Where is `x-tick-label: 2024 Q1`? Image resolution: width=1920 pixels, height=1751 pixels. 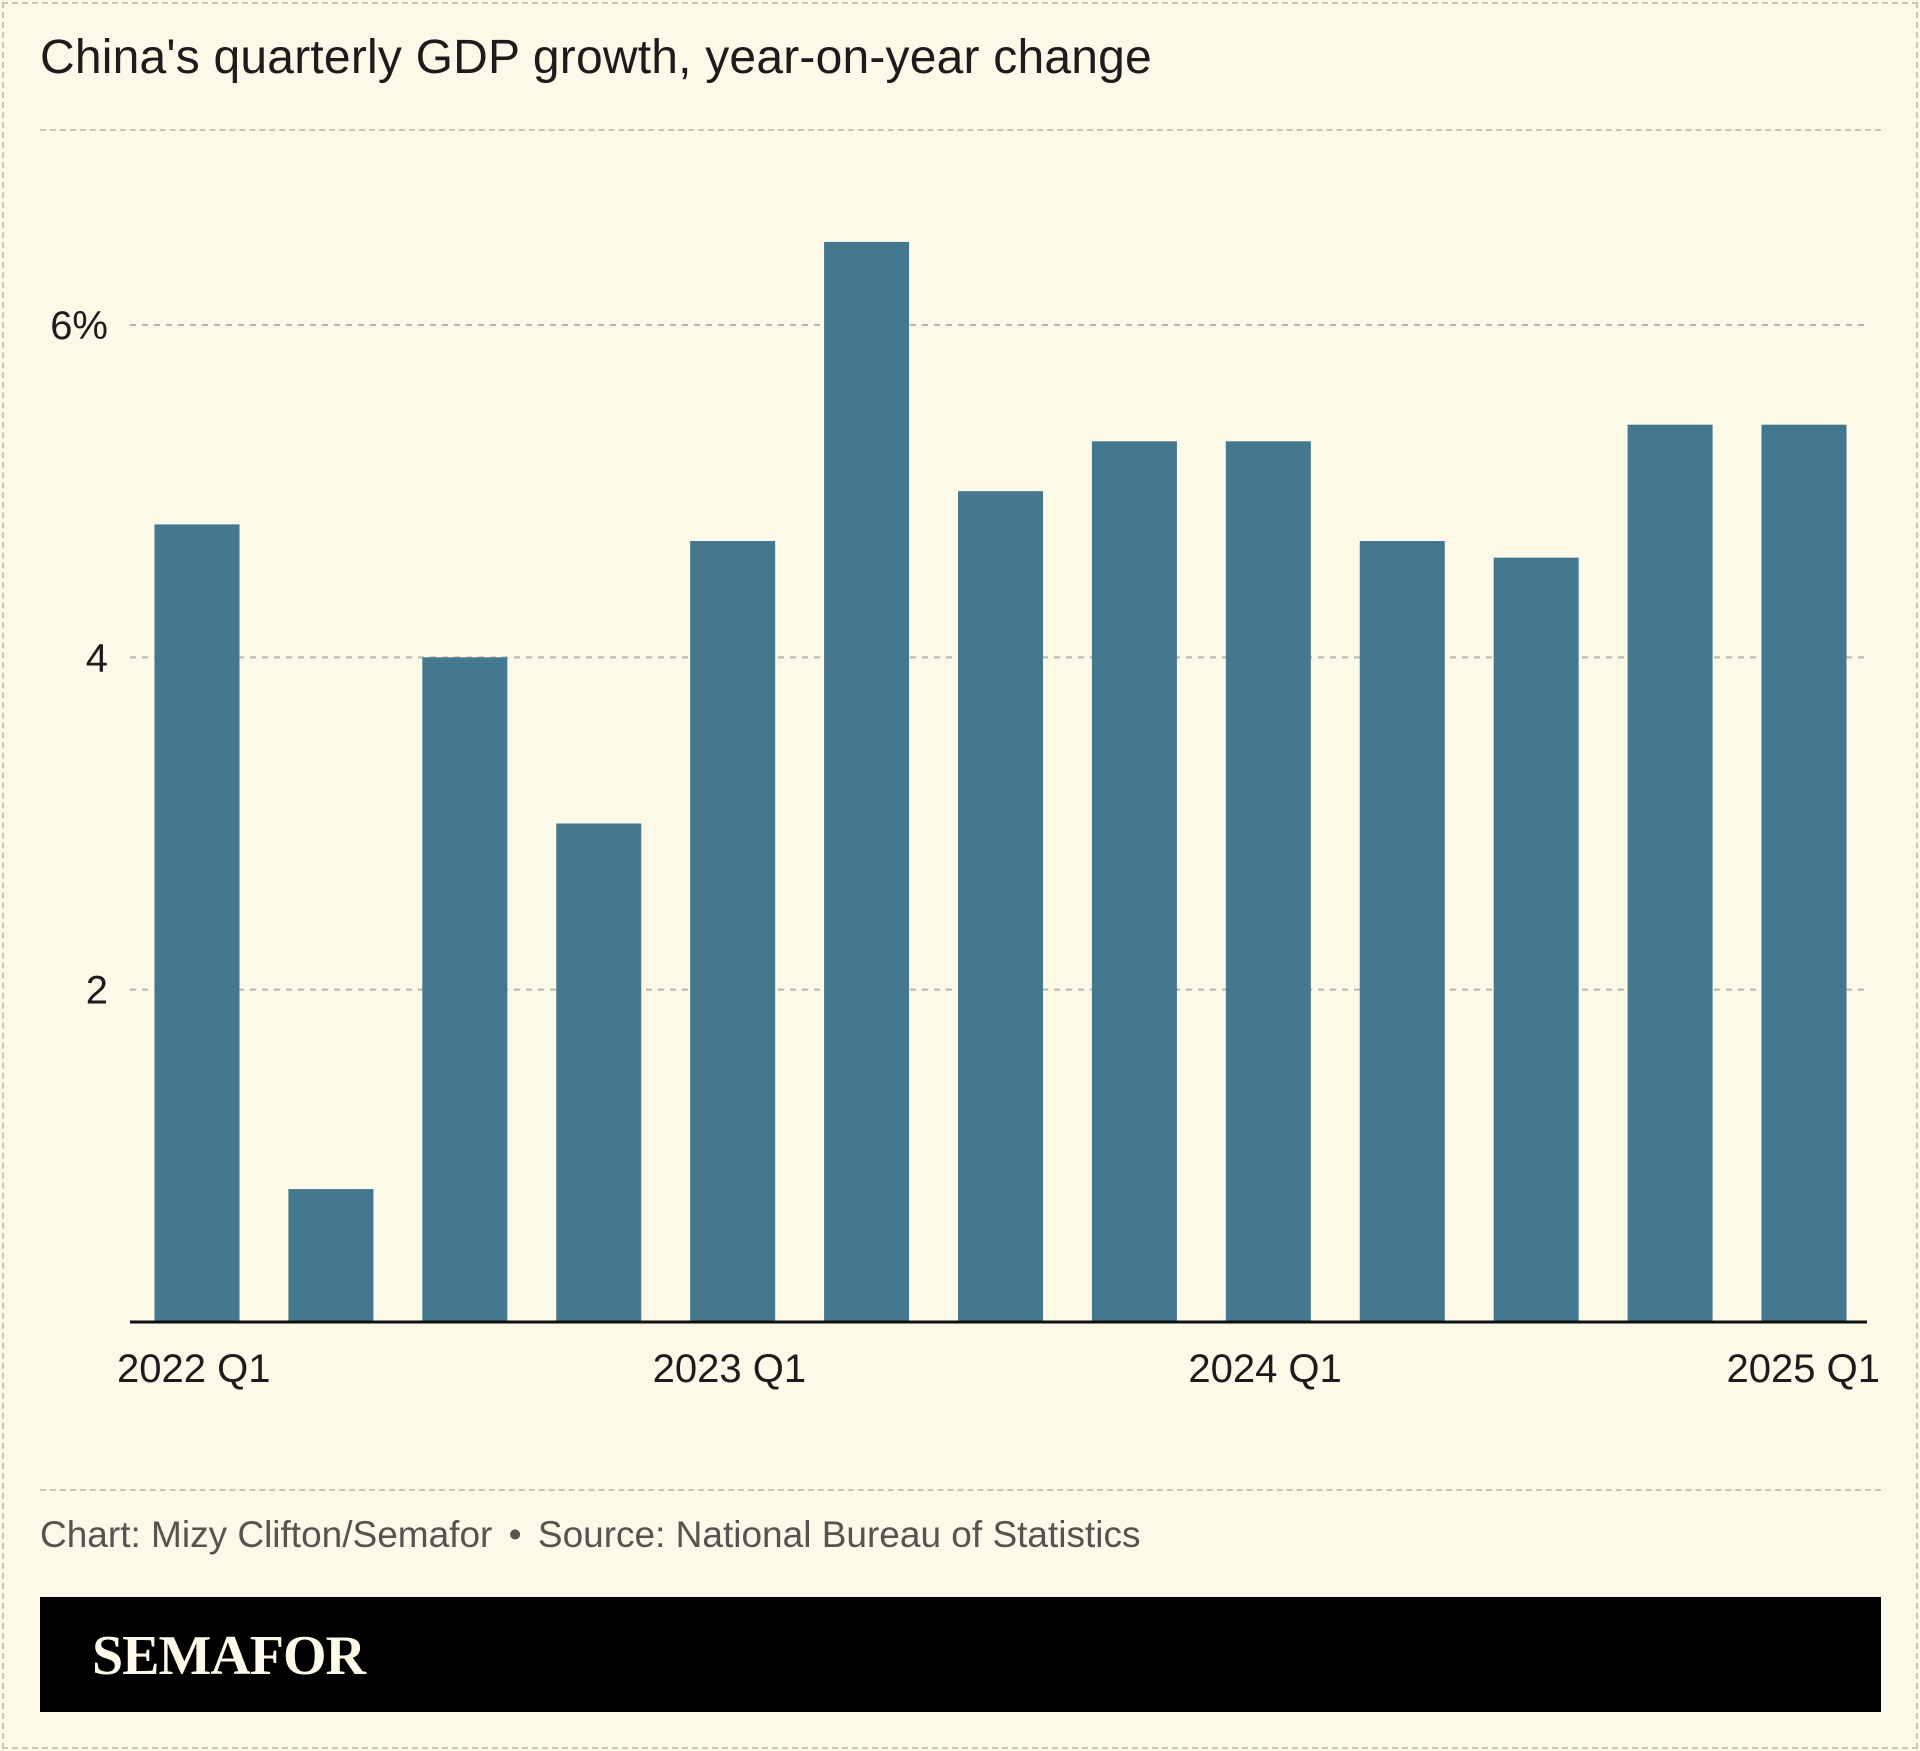 x-tick-label: 2024 Q1 is located at coordinates (1264, 1369).